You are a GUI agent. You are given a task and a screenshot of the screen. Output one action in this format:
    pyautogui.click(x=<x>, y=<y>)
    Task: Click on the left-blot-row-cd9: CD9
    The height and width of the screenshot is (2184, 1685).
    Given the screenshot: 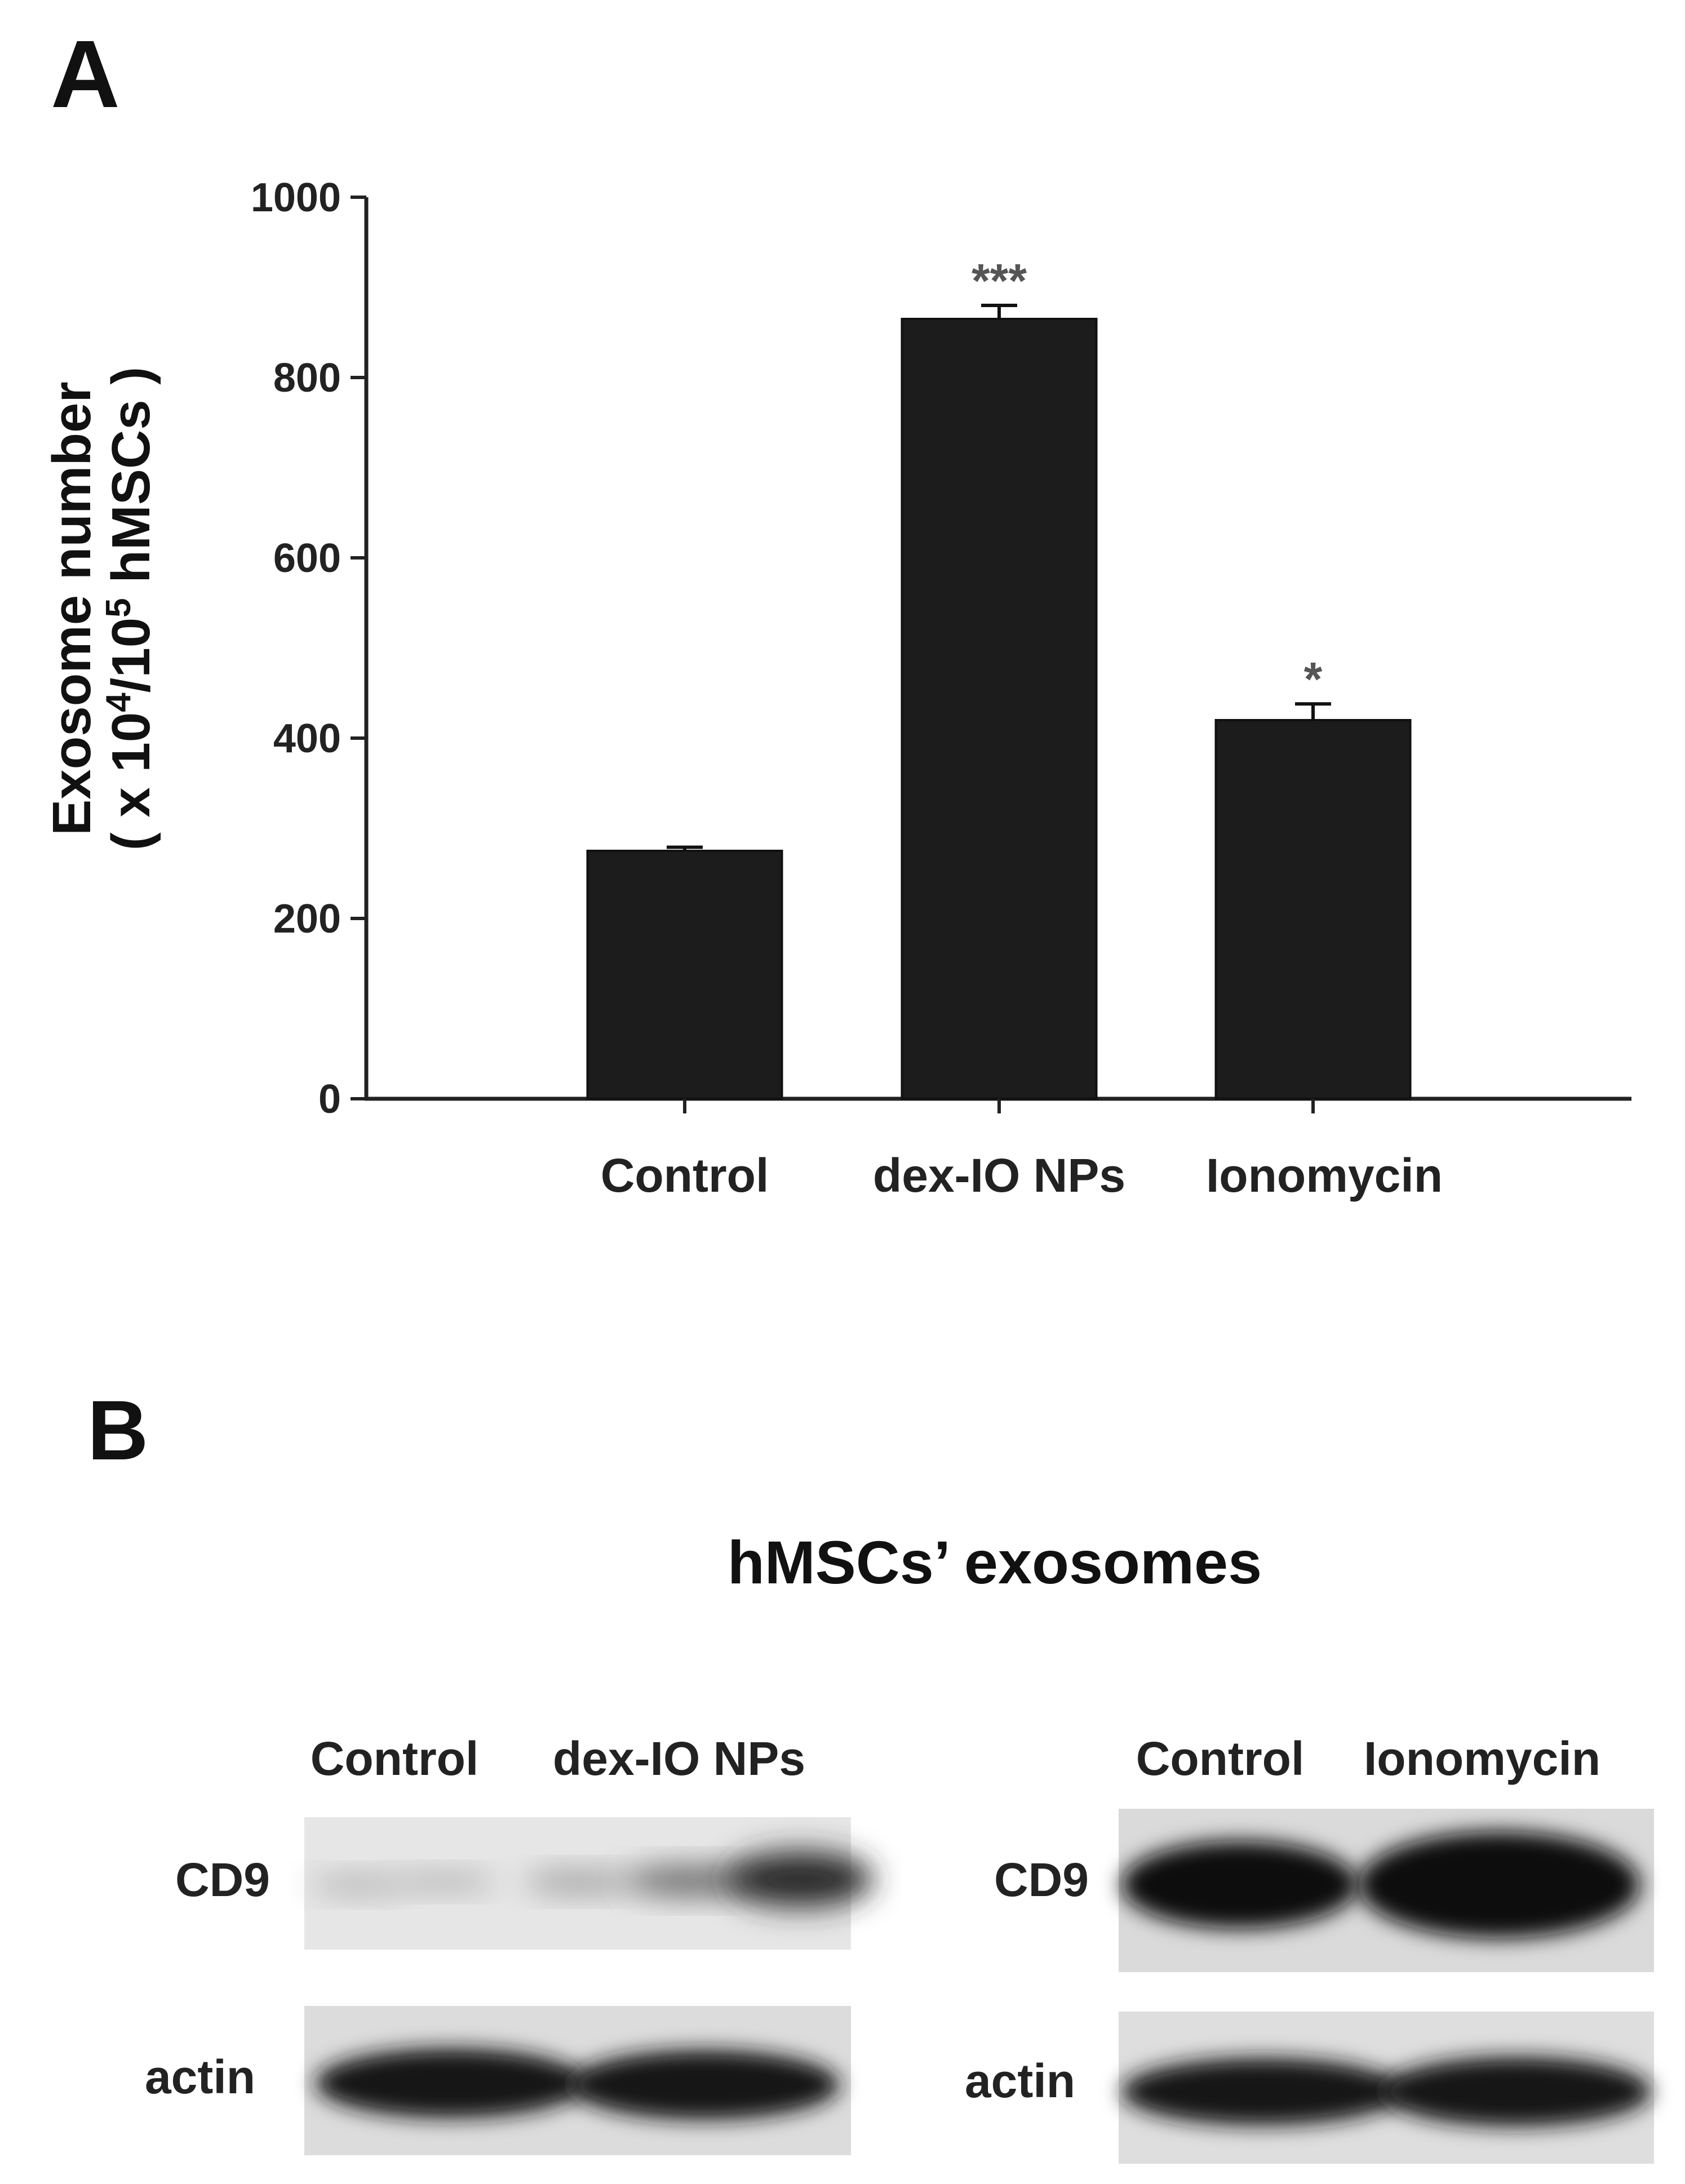 What is the action you would take?
    pyautogui.click(x=222, y=1879)
    